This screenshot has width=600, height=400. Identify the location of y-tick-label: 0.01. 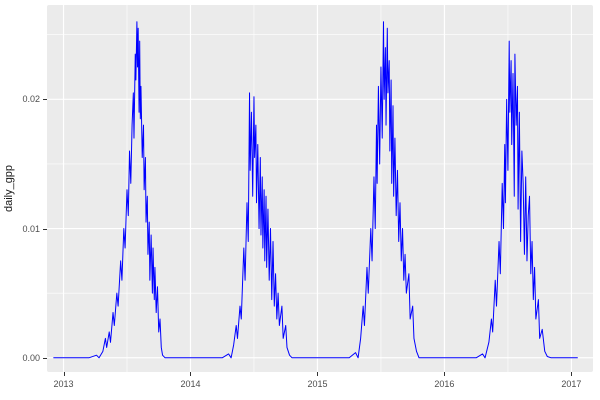
(31, 228).